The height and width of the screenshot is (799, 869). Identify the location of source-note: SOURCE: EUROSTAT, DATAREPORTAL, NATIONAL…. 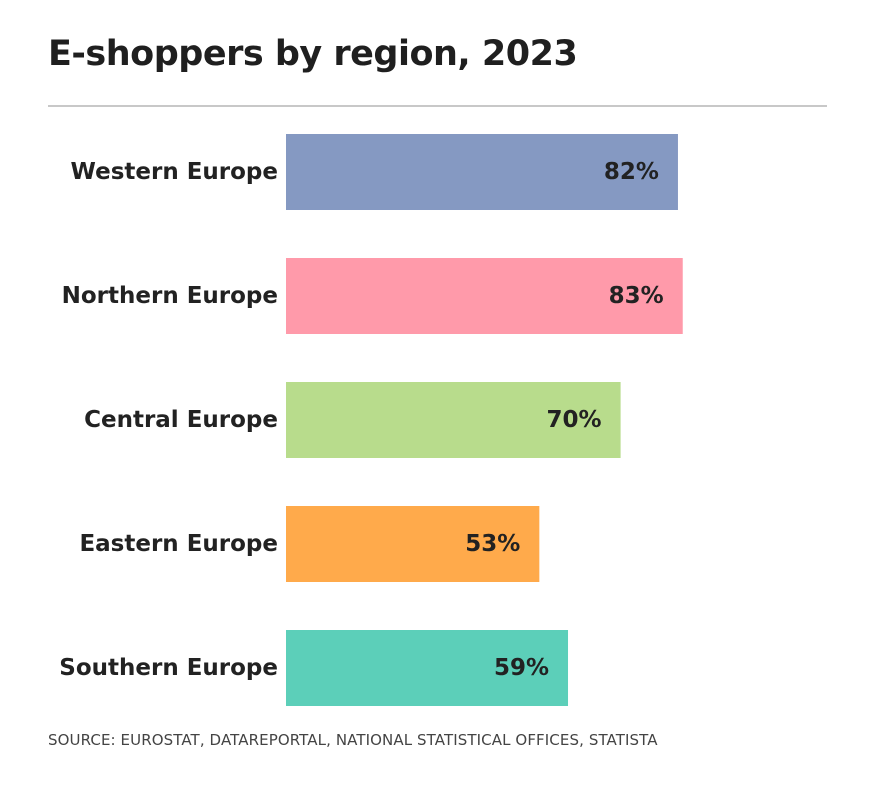
(353, 740).